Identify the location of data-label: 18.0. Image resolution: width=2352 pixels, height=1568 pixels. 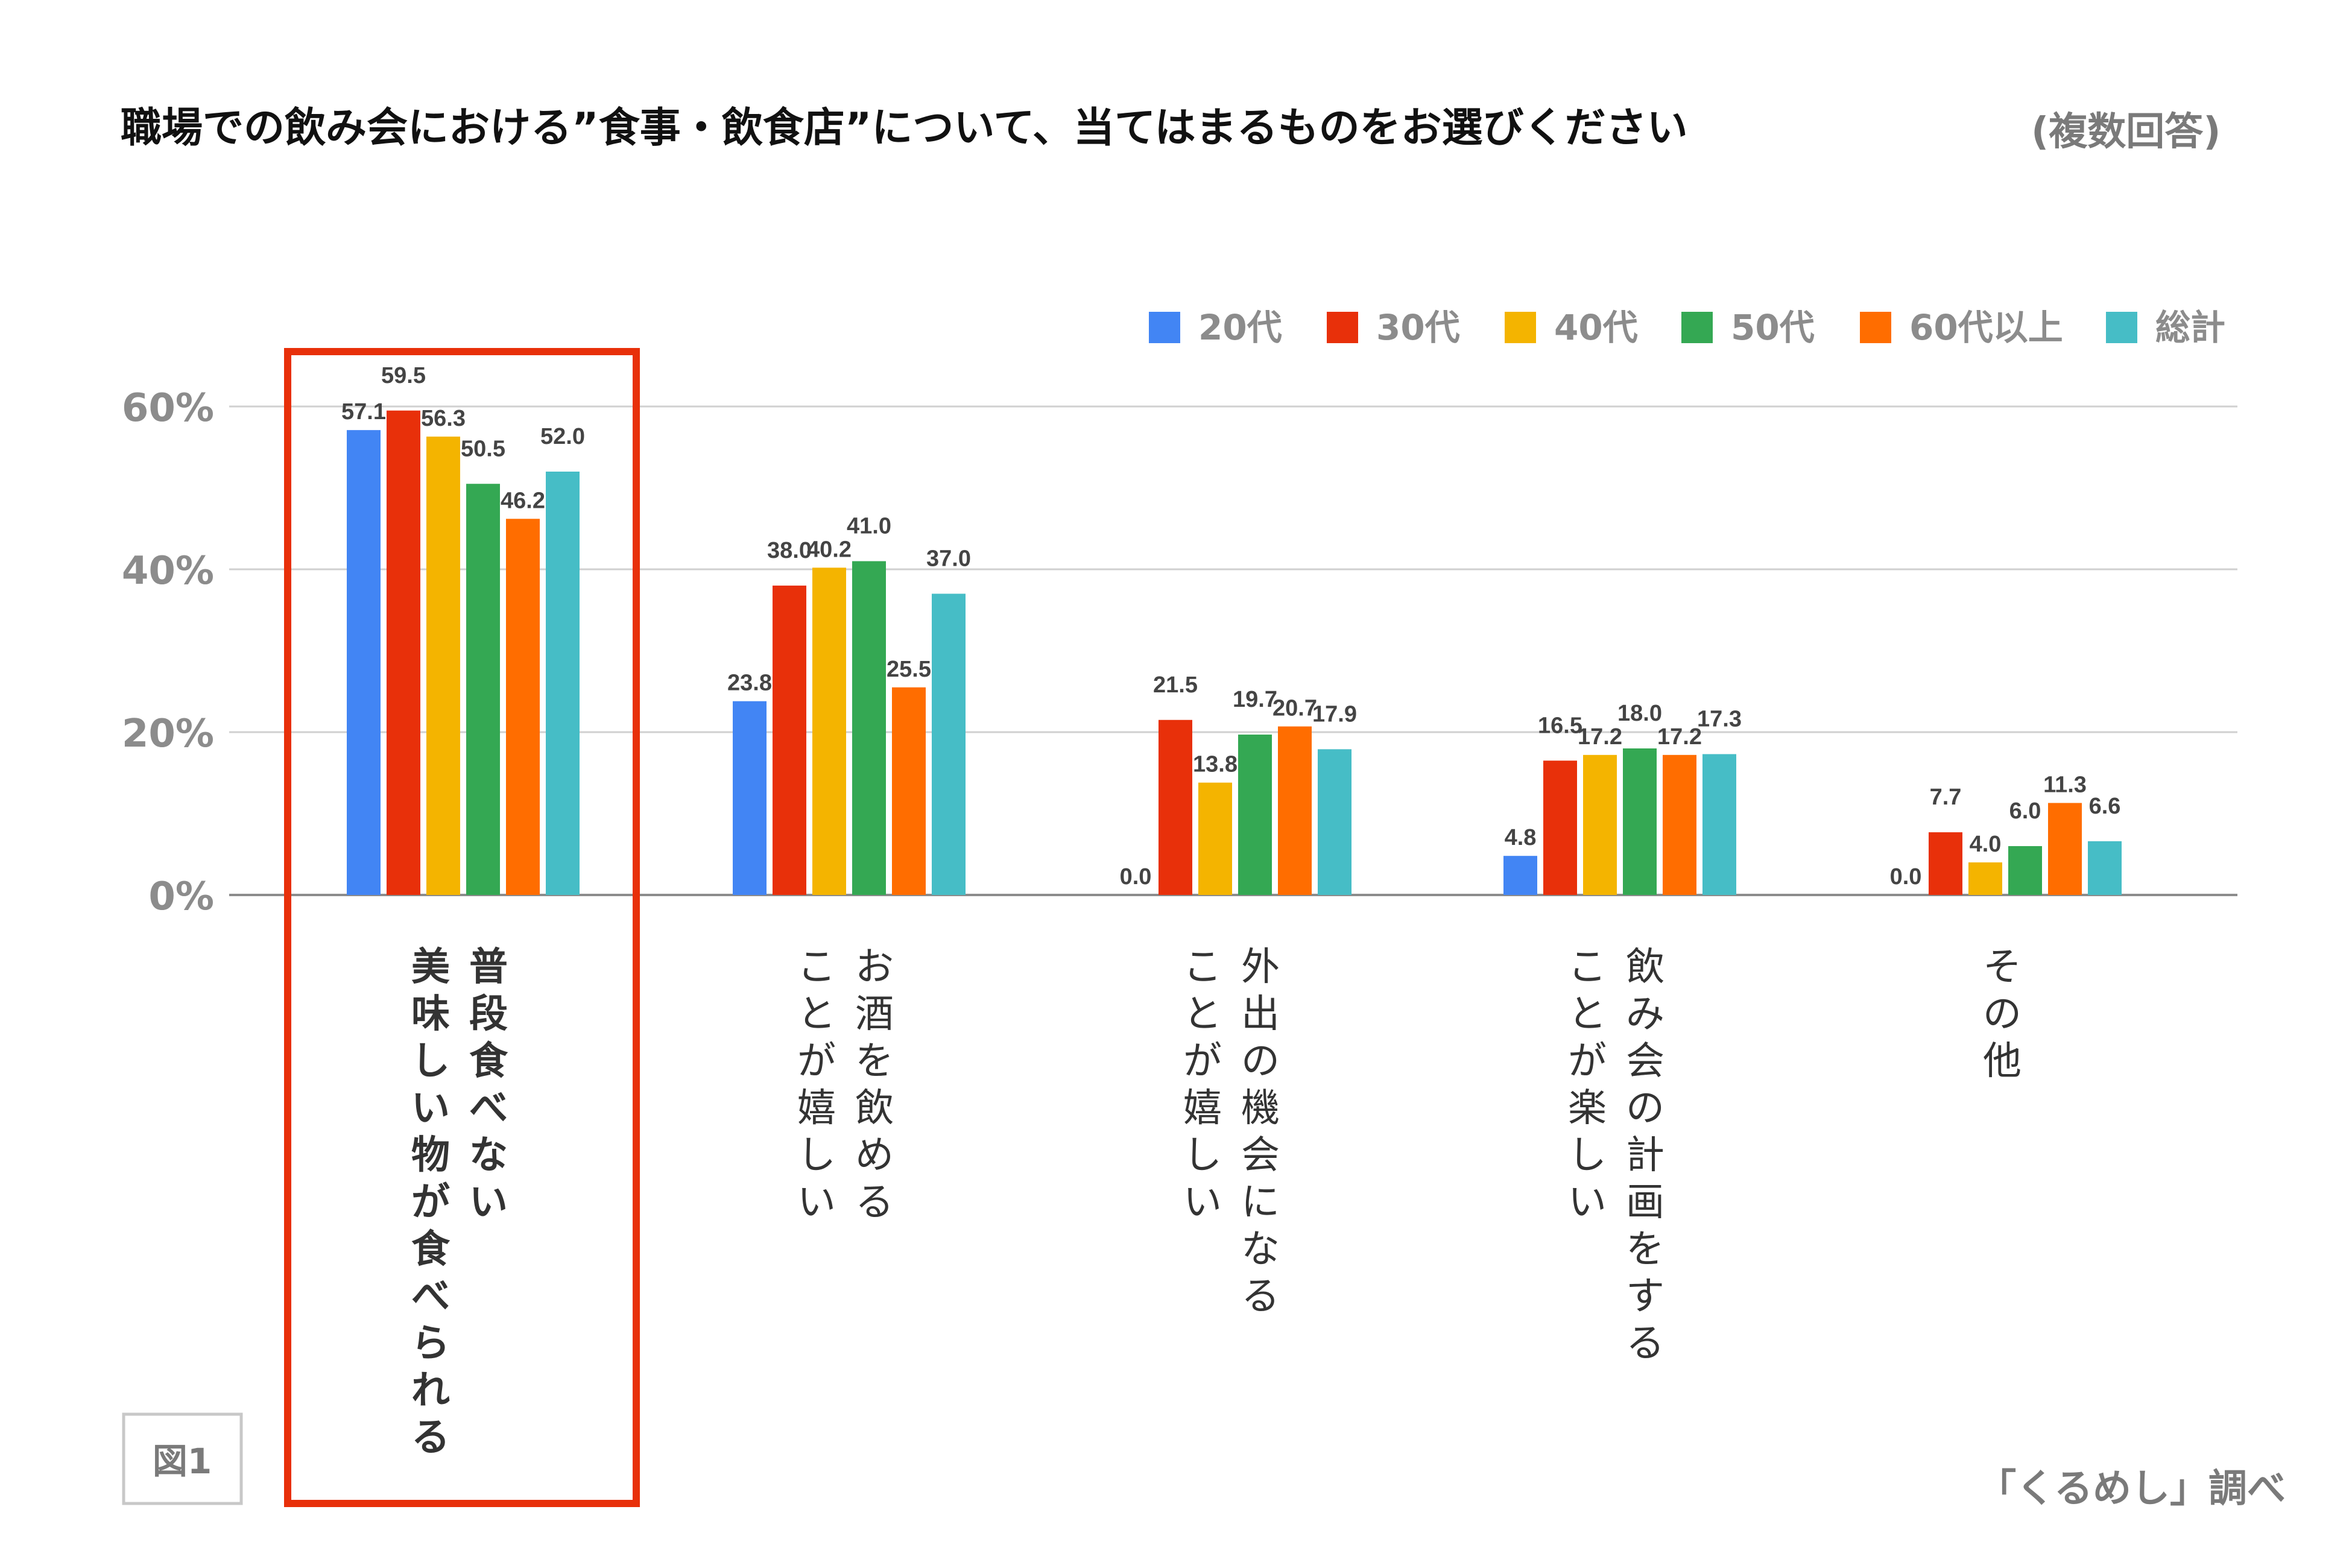
(1639, 713).